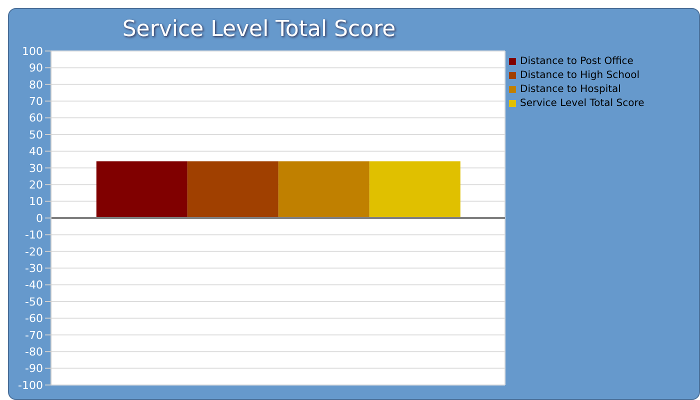 This screenshot has height=400, width=700. I want to click on legend-label: Distance to Post Office, so click(577, 61).